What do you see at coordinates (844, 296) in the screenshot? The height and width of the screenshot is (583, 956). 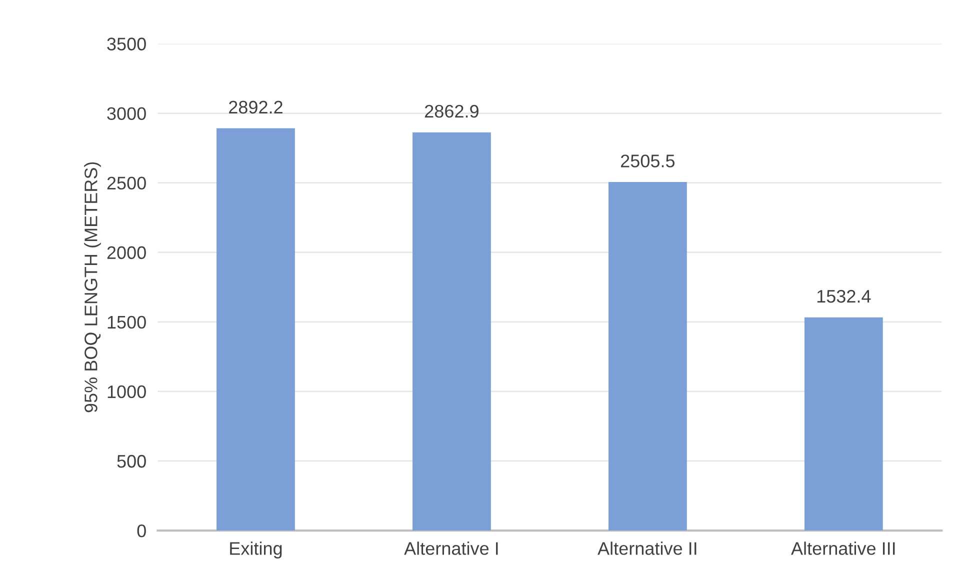 I see `data-label: 1532.4` at bounding box center [844, 296].